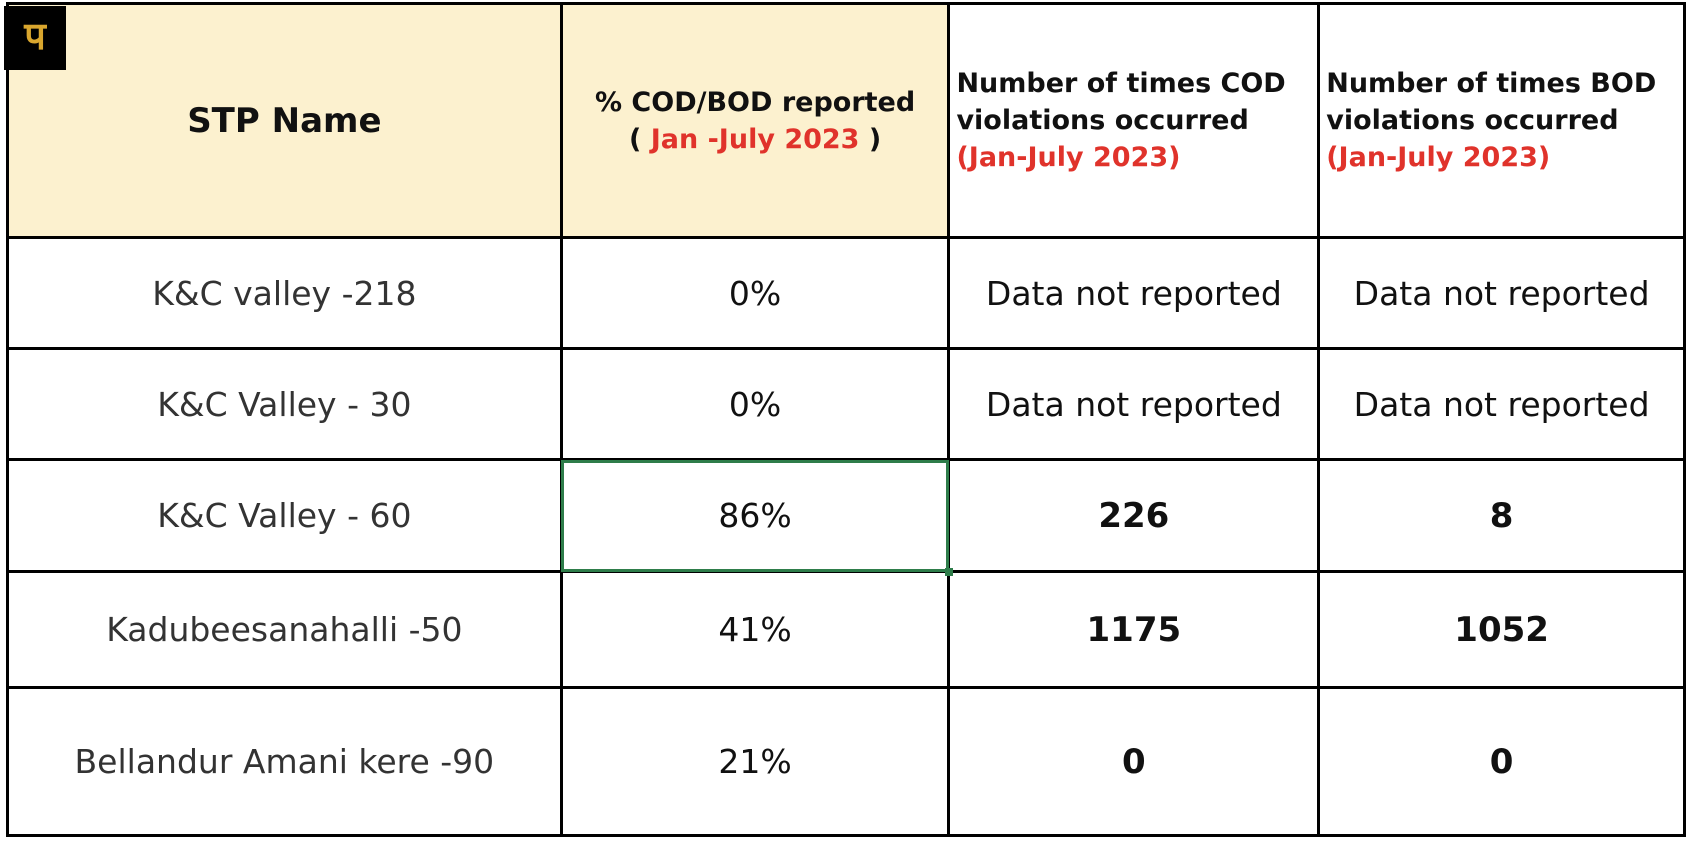 Image resolution: width=1686 pixels, height=844 pixels. I want to click on paren-close: ), so click(875, 139).